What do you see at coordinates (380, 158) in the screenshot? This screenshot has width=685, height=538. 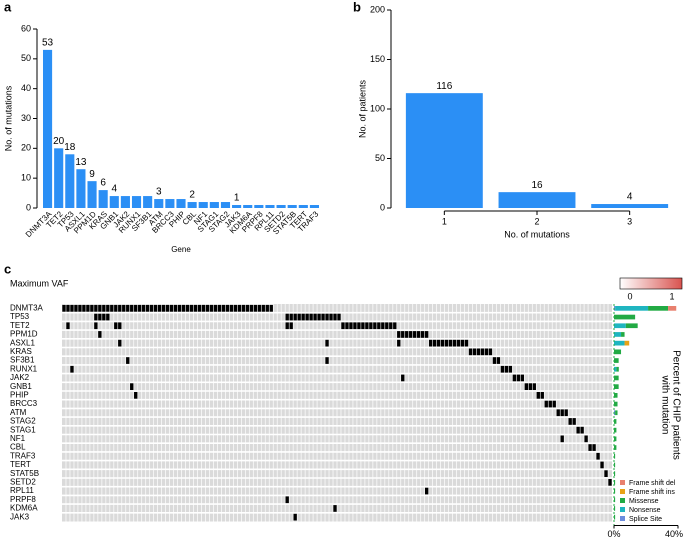 I see `y-tick-label: 50` at bounding box center [380, 158].